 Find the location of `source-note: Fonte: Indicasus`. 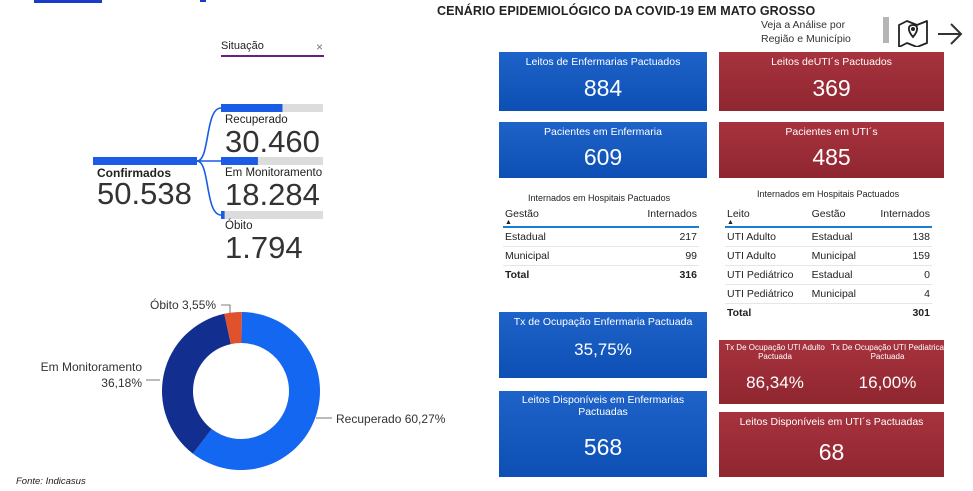

source-note: Fonte: Indicasus is located at coordinates (51, 481).